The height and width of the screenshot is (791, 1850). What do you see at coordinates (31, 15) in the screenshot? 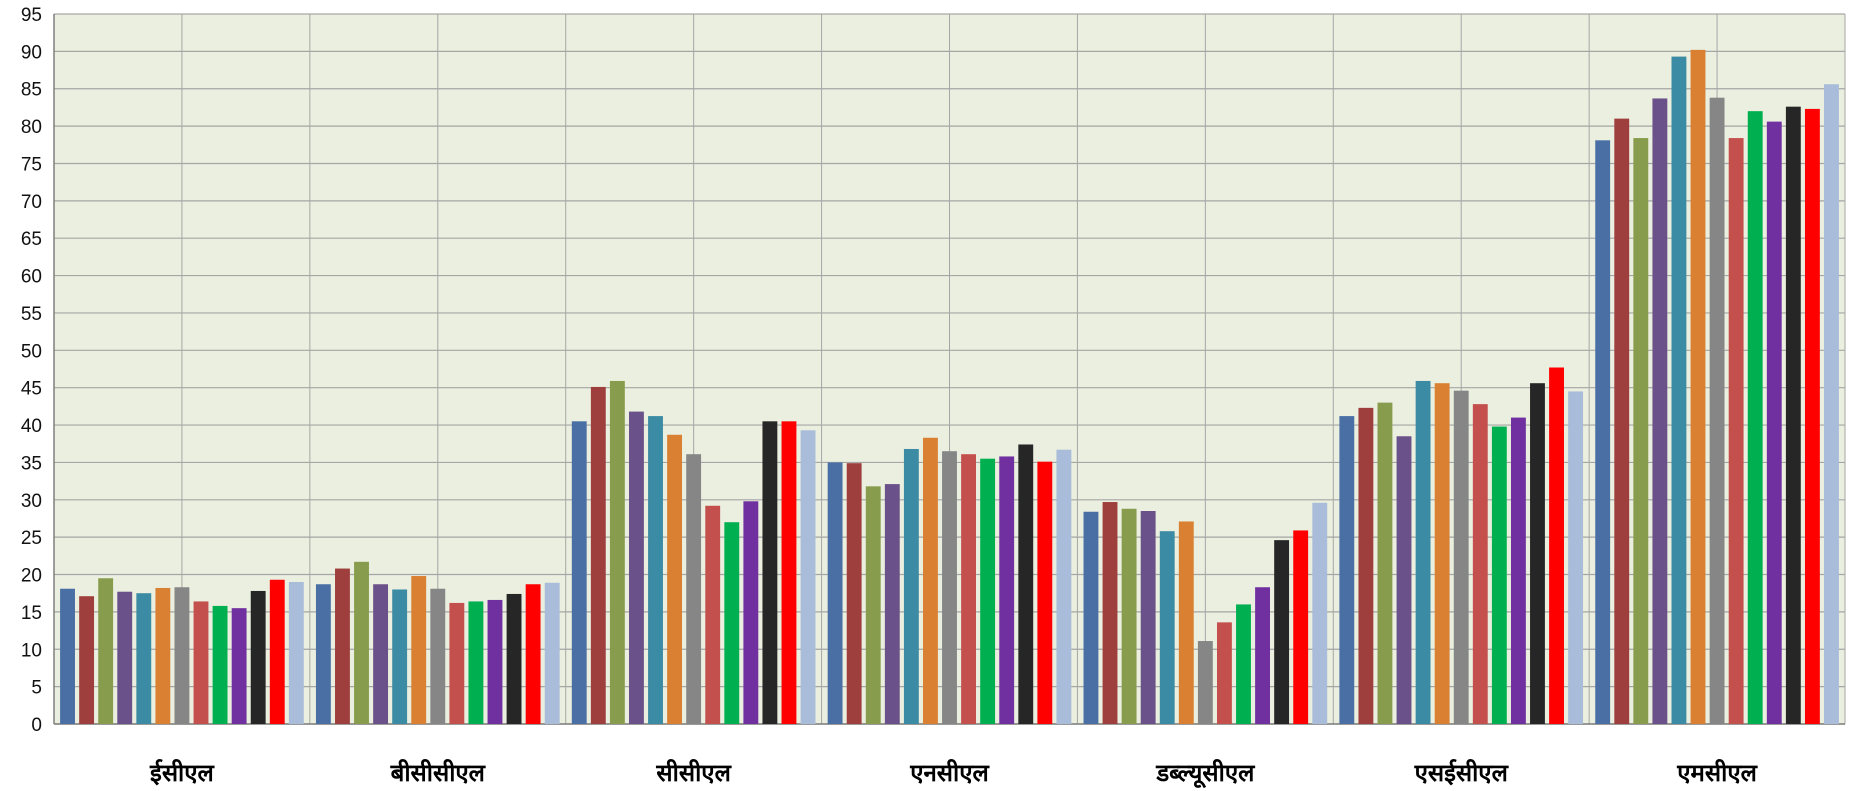
I see `y-tick-label: 95` at bounding box center [31, 15].